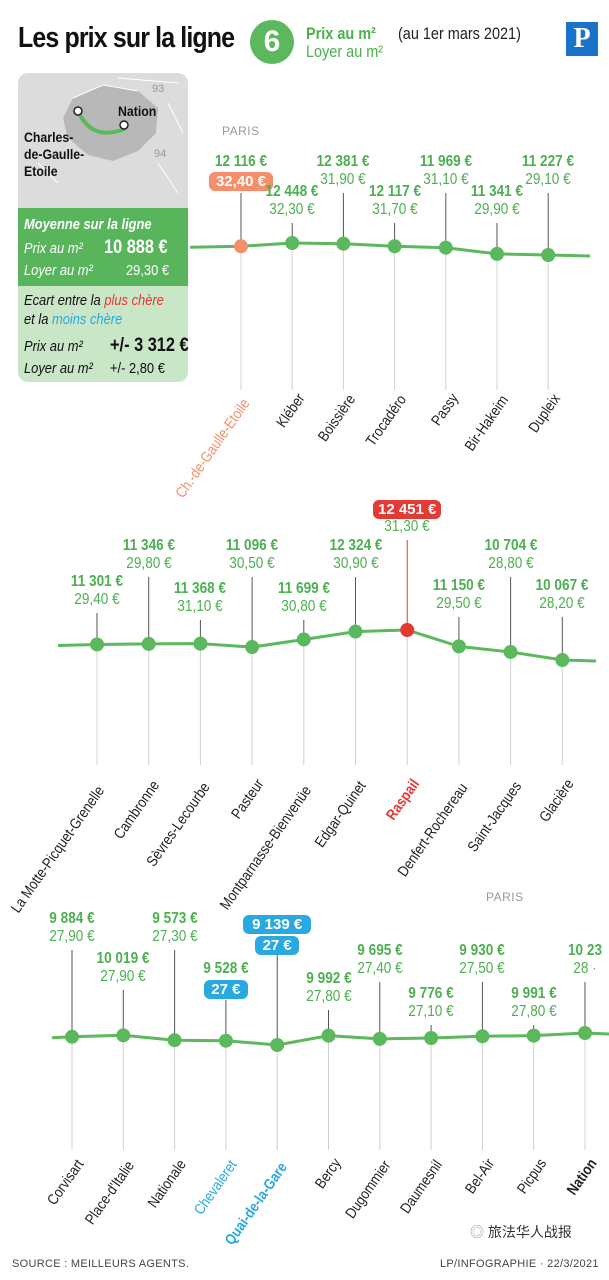 This screenshot has height=1280, width=609. I want to click on station-dot-Montparnasse-Bienvenüe, so click(303, 639).